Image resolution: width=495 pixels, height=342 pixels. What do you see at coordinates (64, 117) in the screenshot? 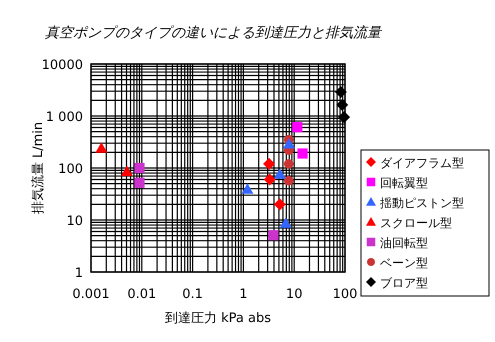
I see `y-tick-label: 1 000` at bounding box center [64, 117].